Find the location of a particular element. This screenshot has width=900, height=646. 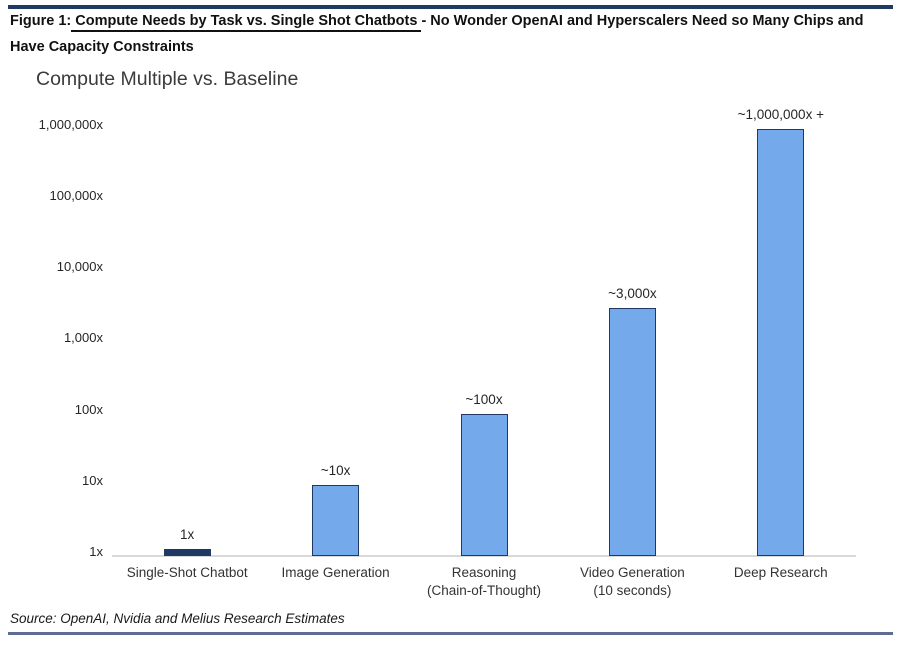

category-label-line: Reasoning is located at coordinates (484, 572).